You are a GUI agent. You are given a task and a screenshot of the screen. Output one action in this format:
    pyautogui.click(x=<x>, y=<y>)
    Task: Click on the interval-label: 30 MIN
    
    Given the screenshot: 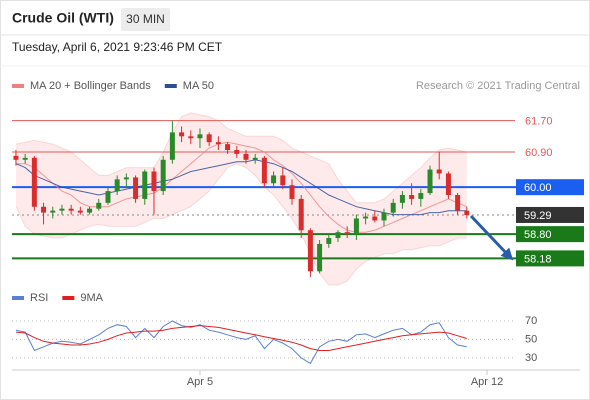 What is the action you would take?
    pyautogui.click(x=145, y=19)
    